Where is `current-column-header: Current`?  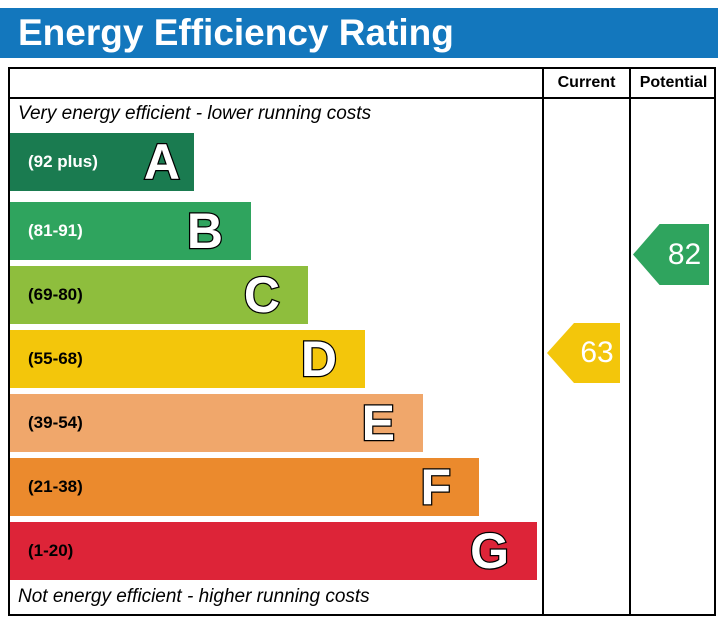 current-column-header: Current is located at coordinates (586, 82).